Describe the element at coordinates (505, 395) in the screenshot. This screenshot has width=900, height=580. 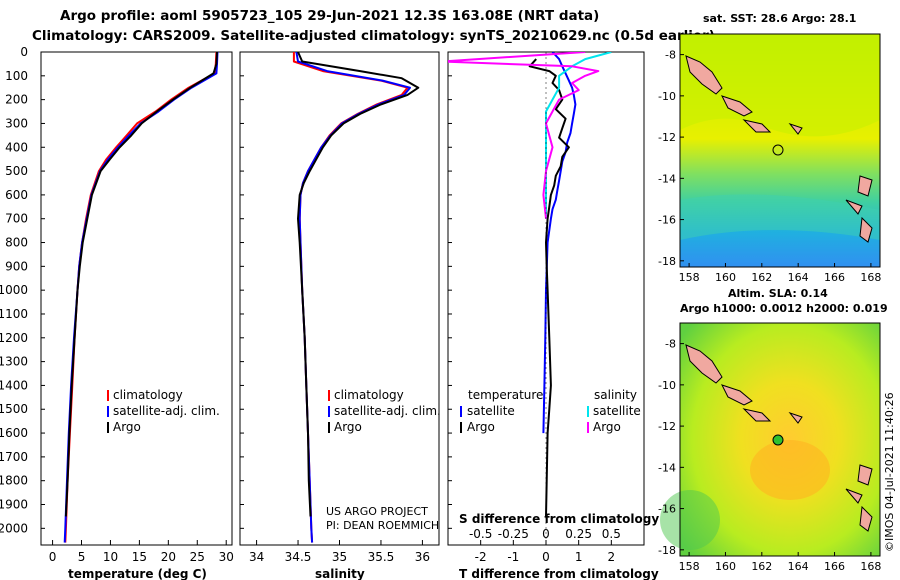
I see `legend-temperature-title: temperature` at that location.